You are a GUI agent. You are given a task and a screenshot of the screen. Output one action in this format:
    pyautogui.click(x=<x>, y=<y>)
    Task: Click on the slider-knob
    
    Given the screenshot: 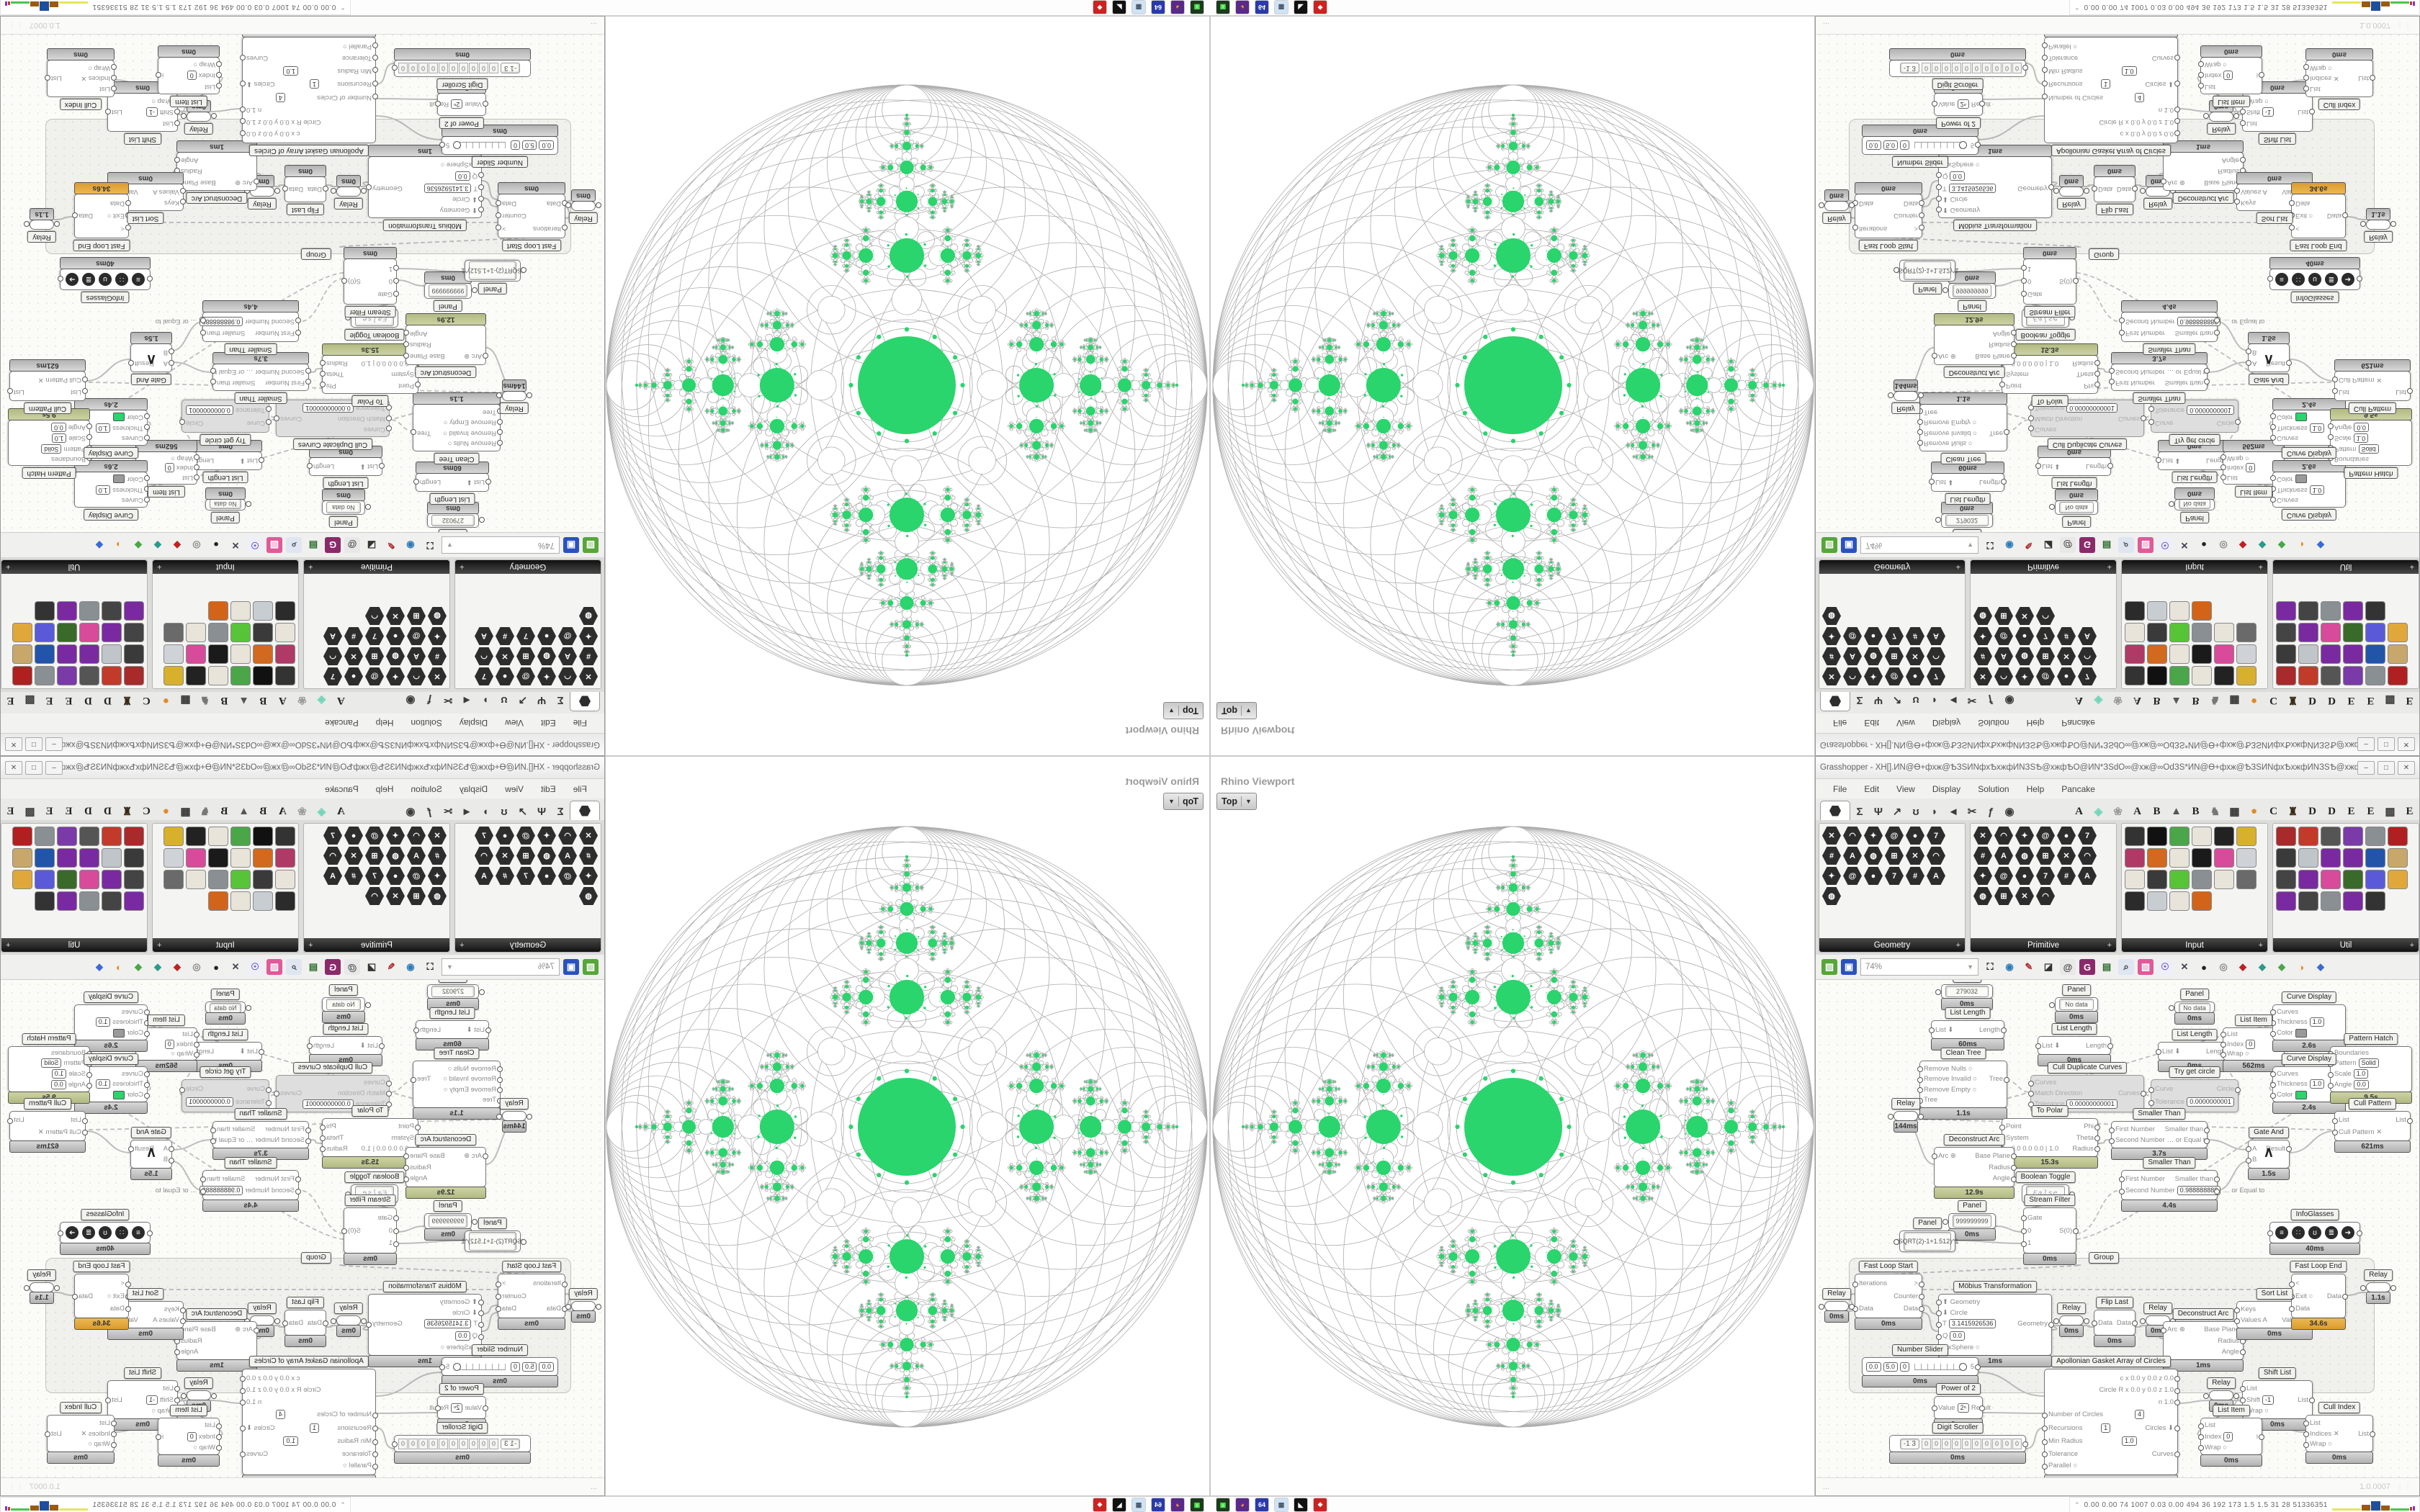 What is the action you would take?
    pyautogui.click(x=1962, y=145)
    